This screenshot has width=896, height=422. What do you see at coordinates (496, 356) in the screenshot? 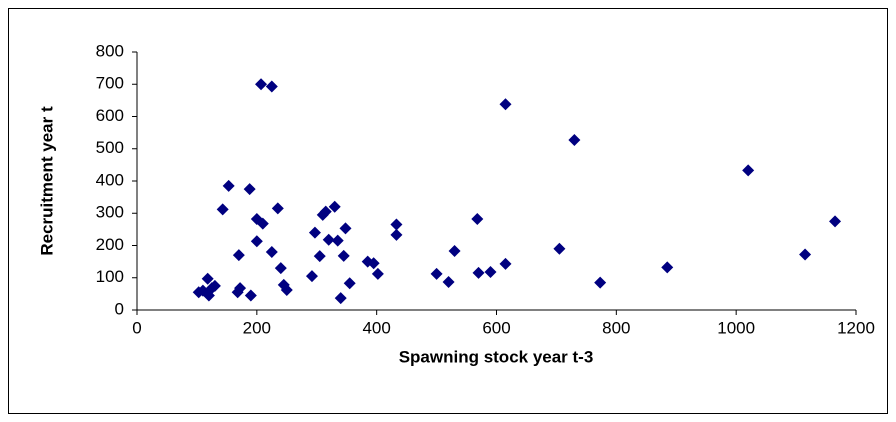
I see `x-axis-title: Spawning stock year t-3` at bounding box center [496, 356].